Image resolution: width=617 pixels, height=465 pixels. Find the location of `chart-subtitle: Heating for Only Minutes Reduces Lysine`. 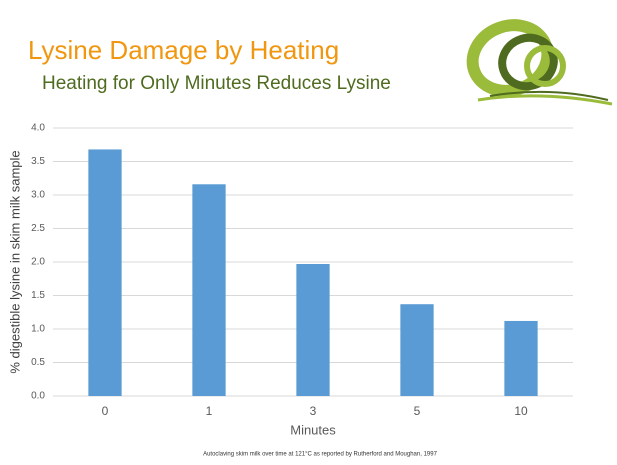

chart-subtitle: Heating for Only Minutes Reduces Lysine is located at coordinates (216, 83).